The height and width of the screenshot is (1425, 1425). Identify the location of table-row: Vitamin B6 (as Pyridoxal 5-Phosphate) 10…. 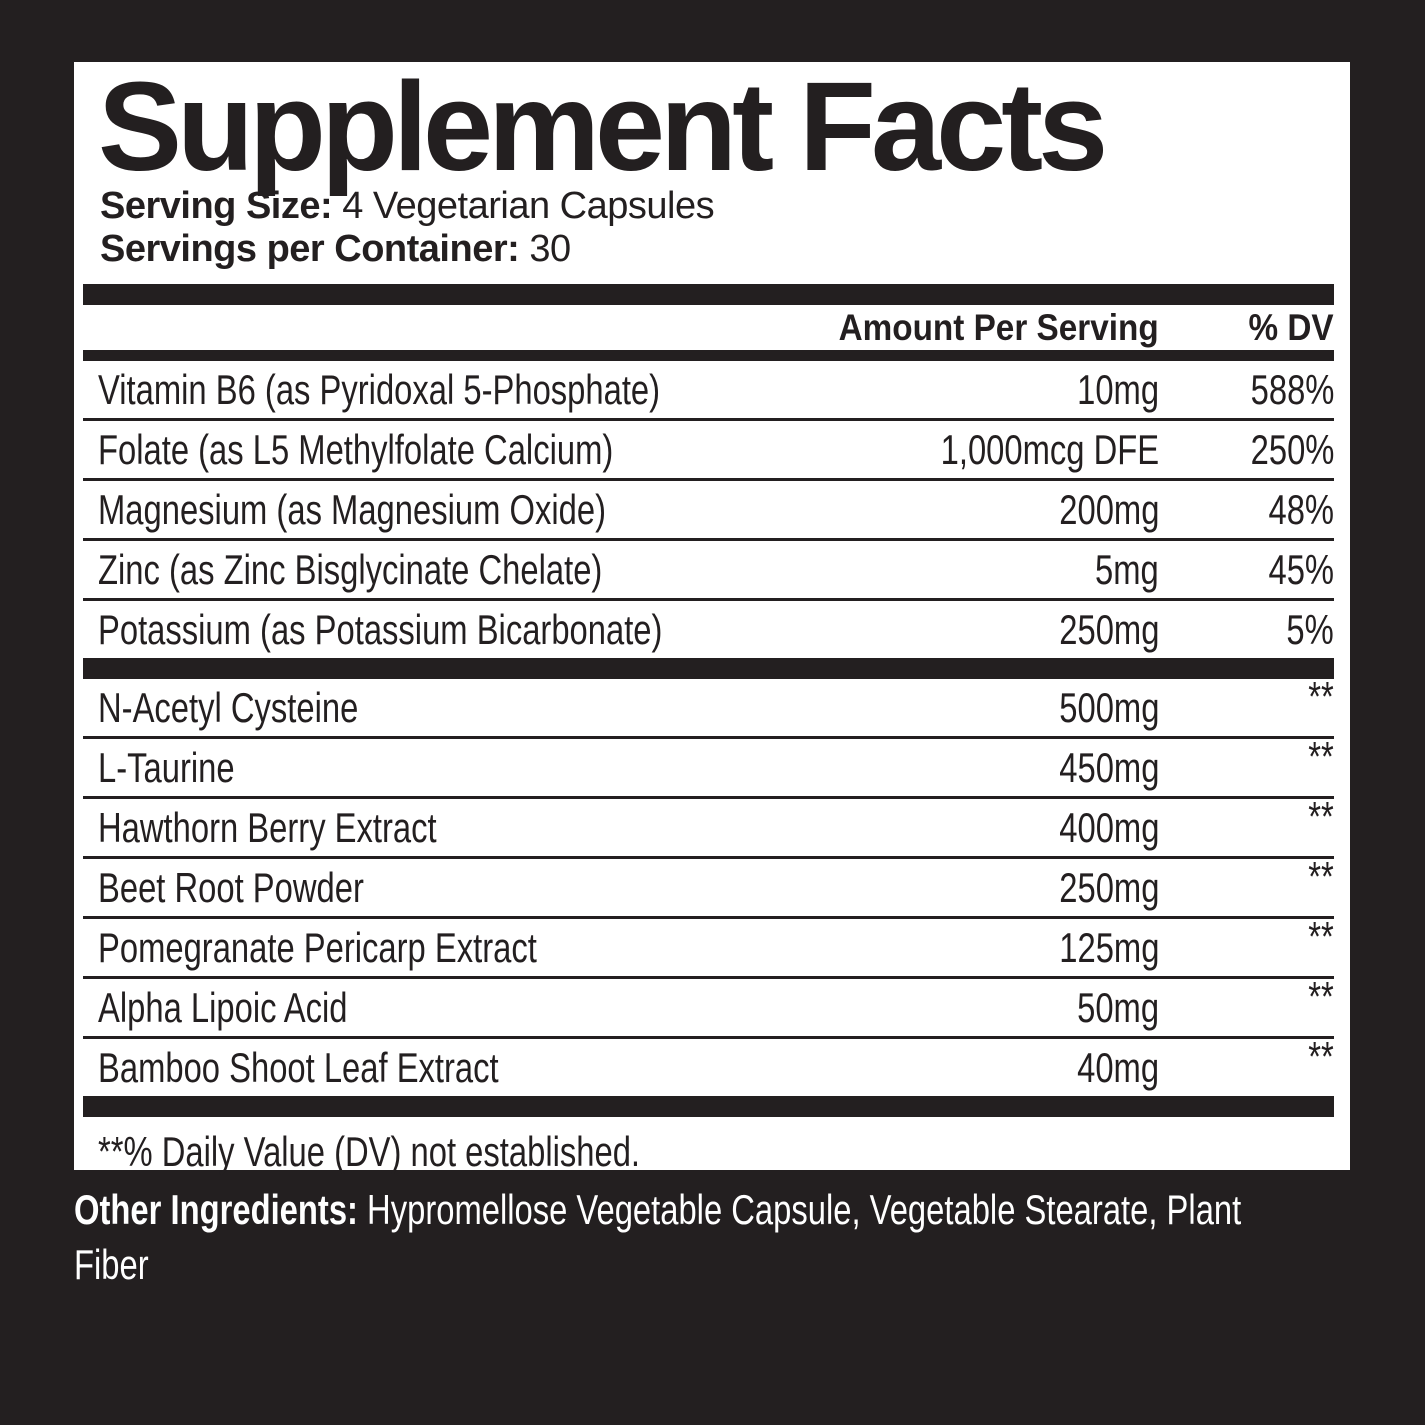
(708, 391).